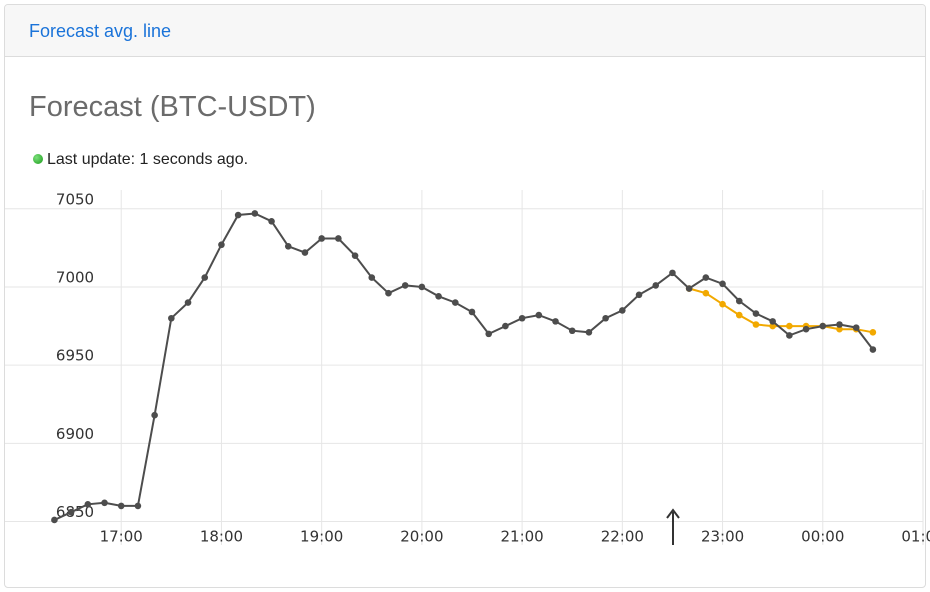 This screenshot has width=930, height=592. What do you see at coordinates (75, 199) in the screenshot?
I see `y-tick-label: 7050` at bounding box center [75, 199].